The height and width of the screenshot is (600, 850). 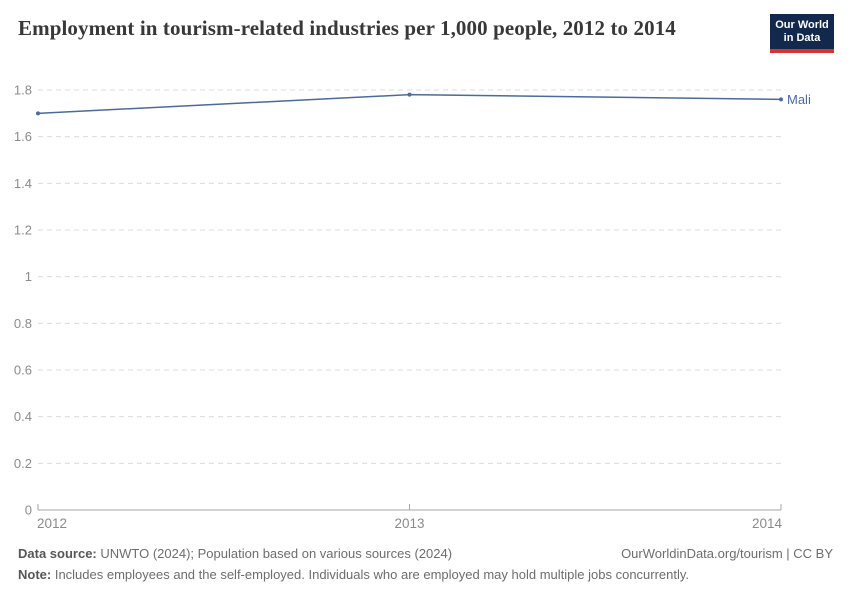 I want to click on owid-logo-line2: in Data, so click(x=802, y=38).